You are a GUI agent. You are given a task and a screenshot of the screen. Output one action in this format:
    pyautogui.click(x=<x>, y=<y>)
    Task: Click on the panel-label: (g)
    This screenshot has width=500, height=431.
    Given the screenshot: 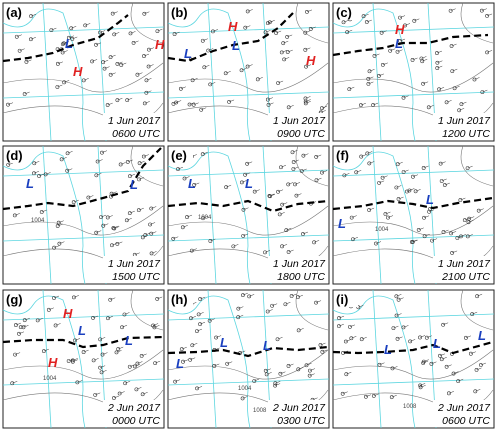 What is the action you would take?
    pyautogui.click(x=14, y=299)
    